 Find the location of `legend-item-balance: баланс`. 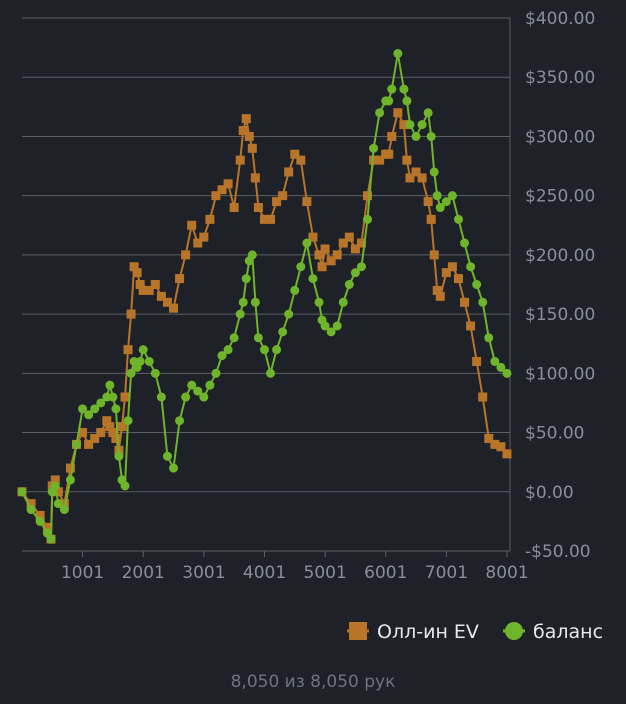

legend-item-balance: баланс is located at coordinates (553, 632).